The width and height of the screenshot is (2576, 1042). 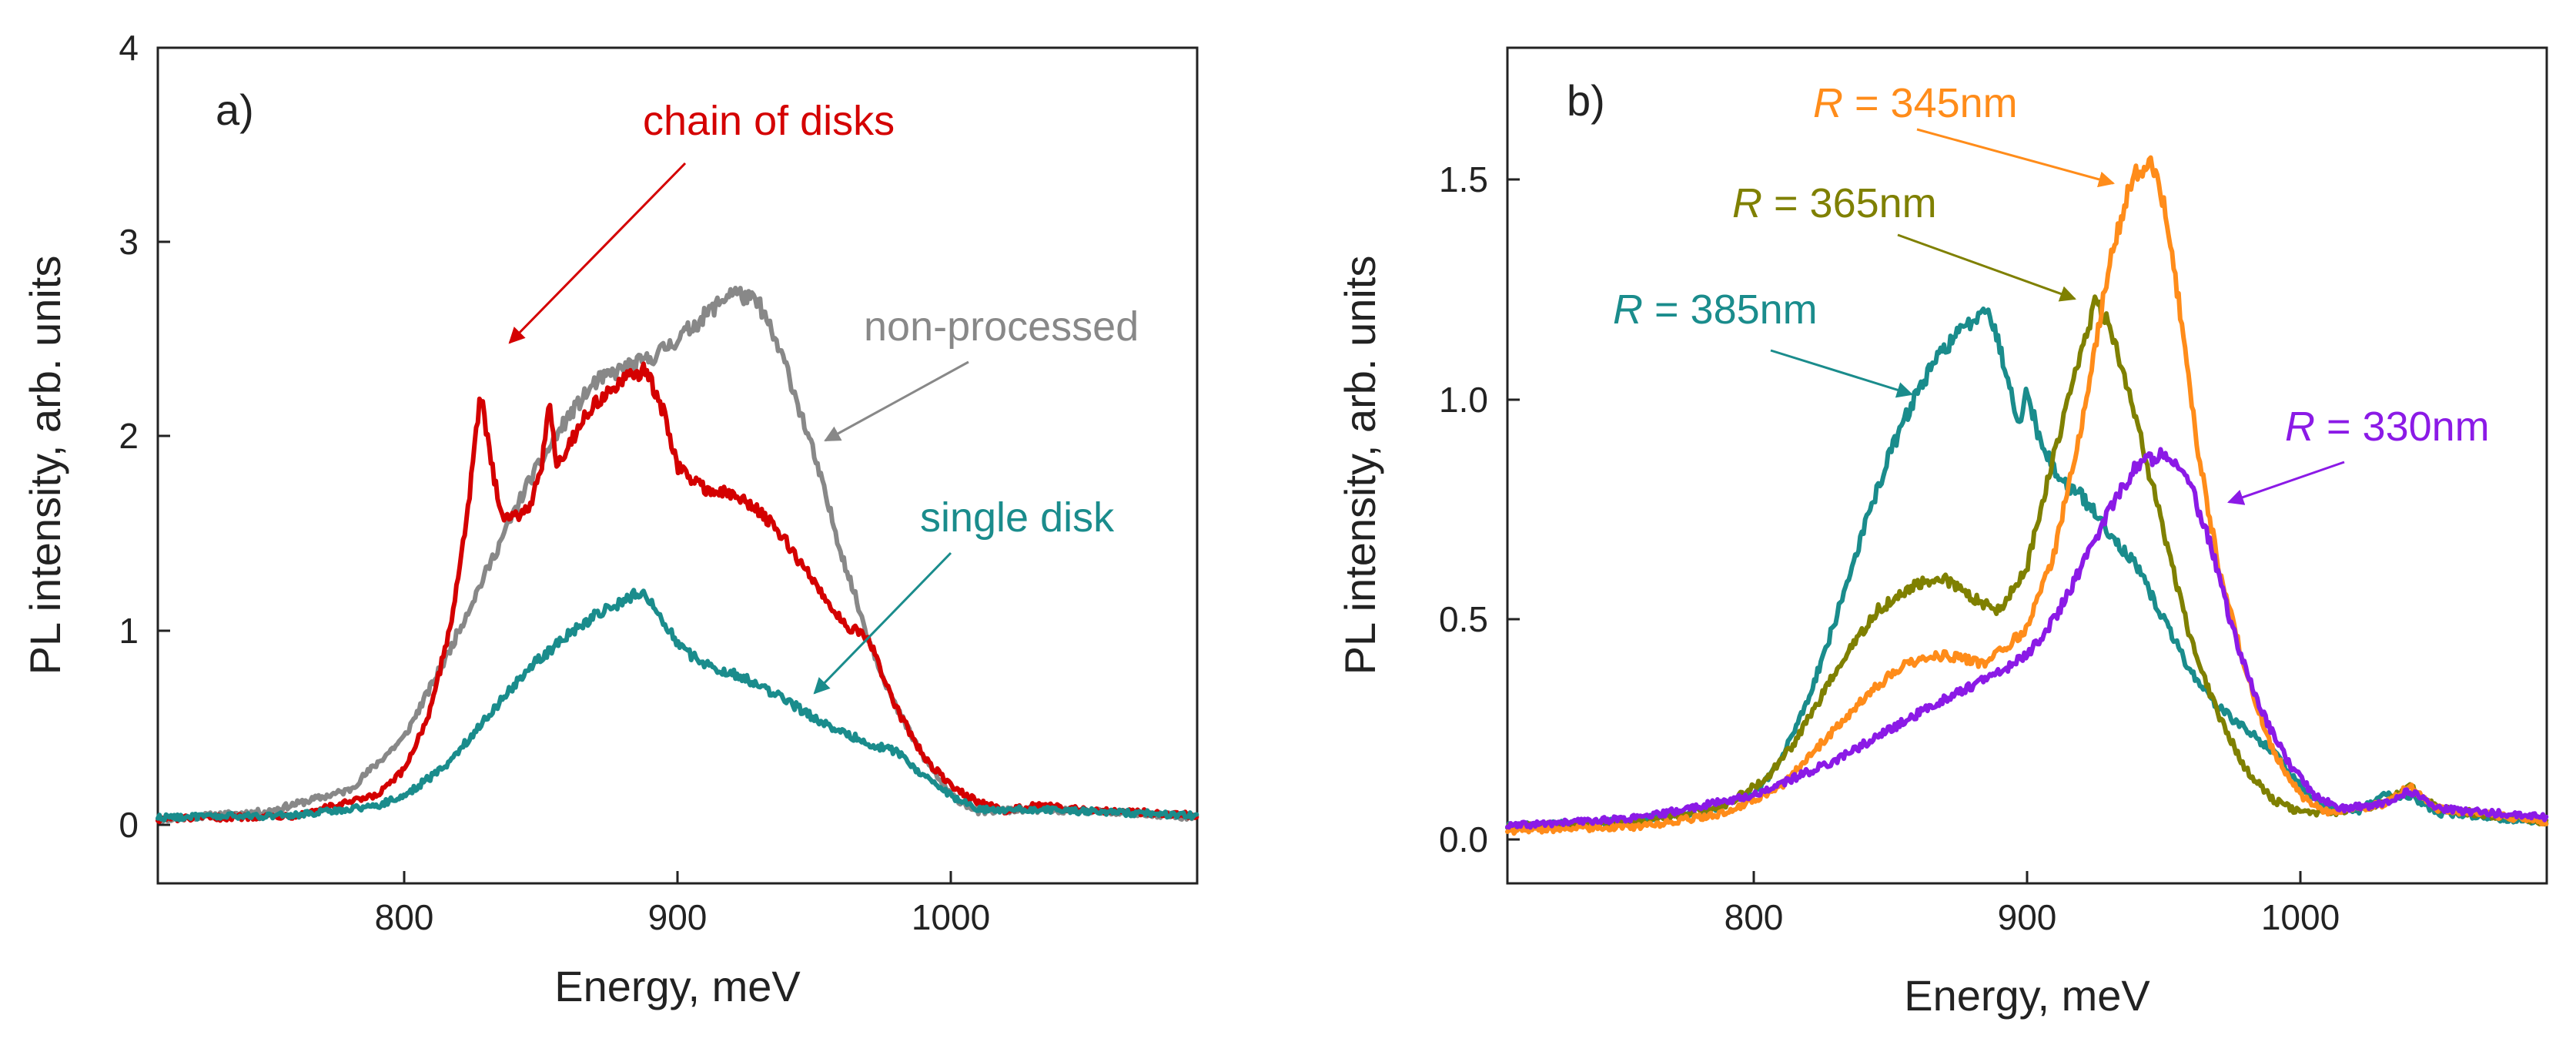 What do you see at coordinates (1755, 917) in the screenshot?
I see `panel-b-x-tick-label-800: 800` at bounding box center [1755, 917].